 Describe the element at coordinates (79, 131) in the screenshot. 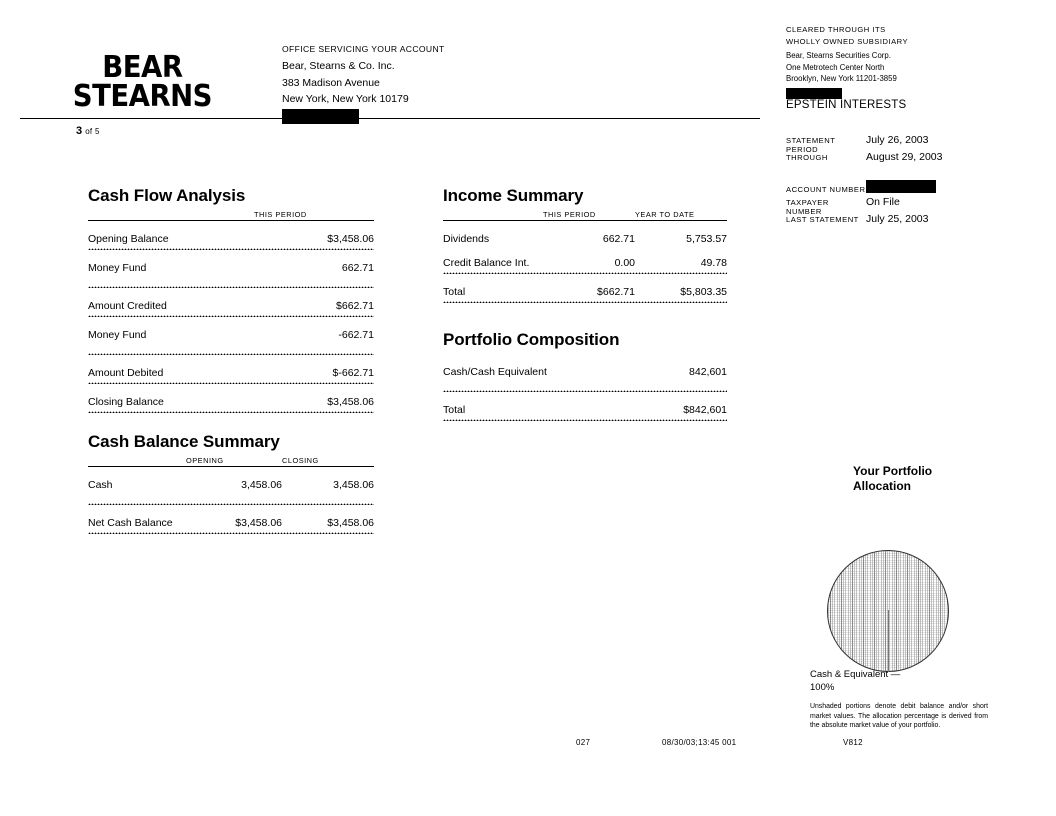

I see `page-number-value: 3` at that location.